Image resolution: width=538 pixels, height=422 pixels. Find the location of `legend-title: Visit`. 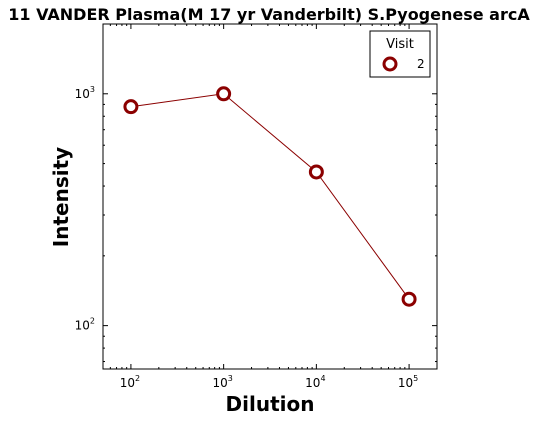

legend-title: Visit is located at coordinates (400, 44).